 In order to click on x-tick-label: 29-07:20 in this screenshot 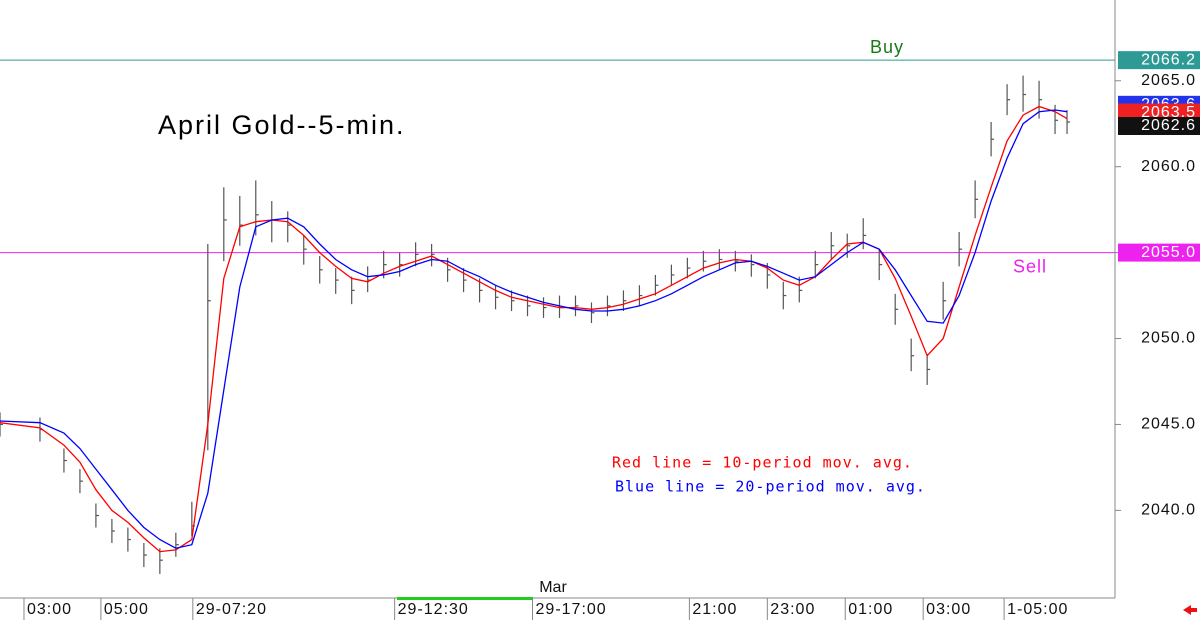, I will do `click(231, 609)`.